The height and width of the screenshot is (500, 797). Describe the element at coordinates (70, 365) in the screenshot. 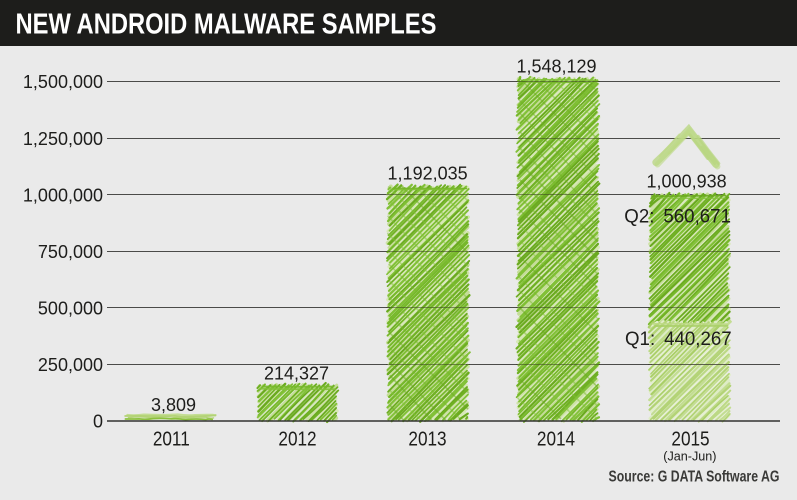

I see `svg-text: 250,000` at that location.